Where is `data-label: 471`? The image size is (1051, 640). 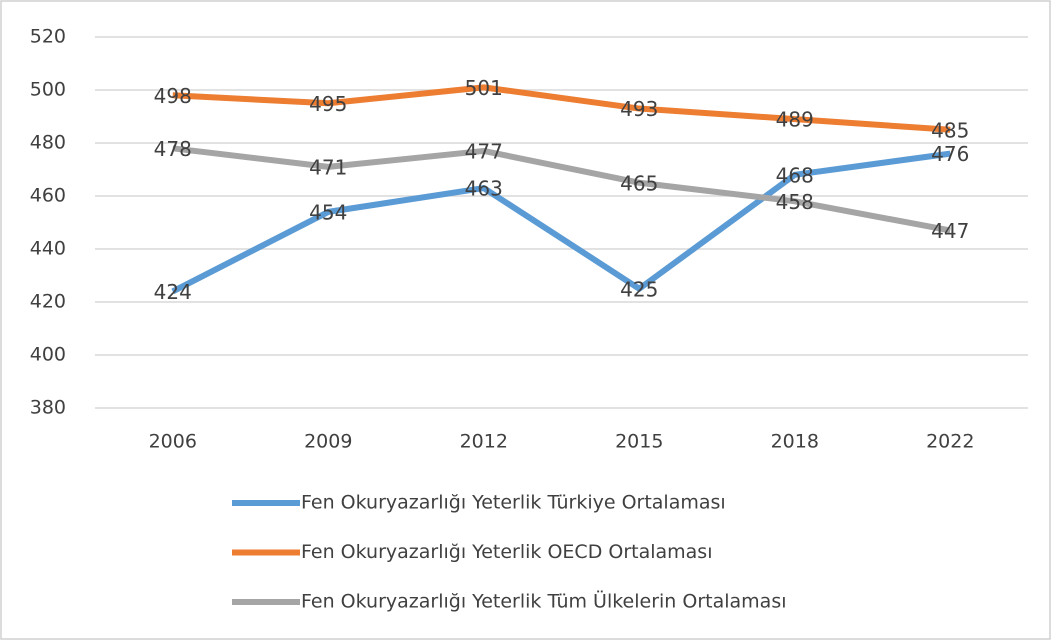 data-label: 471 is located at coordinates (328, 167).